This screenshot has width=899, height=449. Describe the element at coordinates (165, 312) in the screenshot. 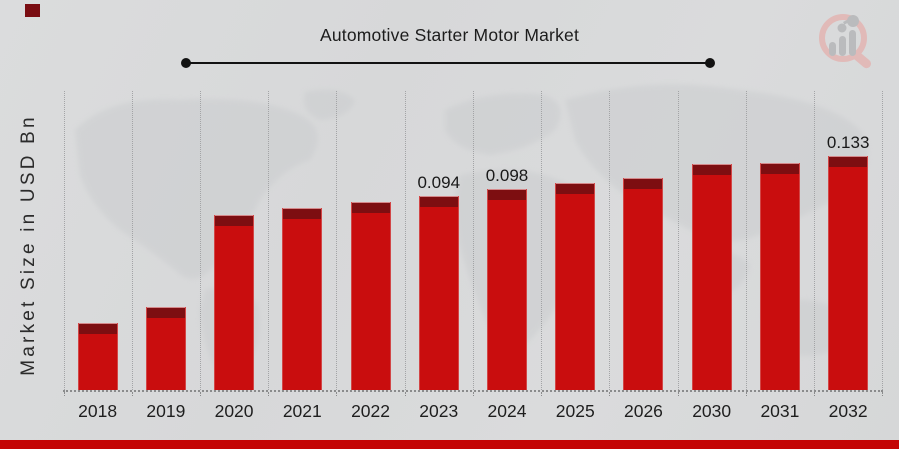

I see `bar-cap-2019` at that location.